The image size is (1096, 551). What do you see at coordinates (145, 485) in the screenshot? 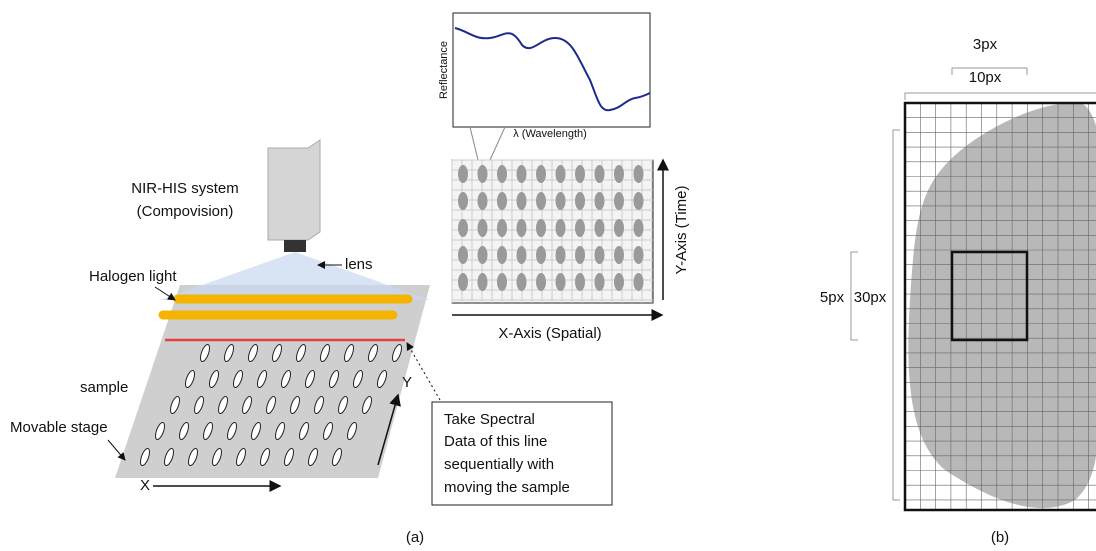
I see `x-label: X` at bounding box center [145, 485].